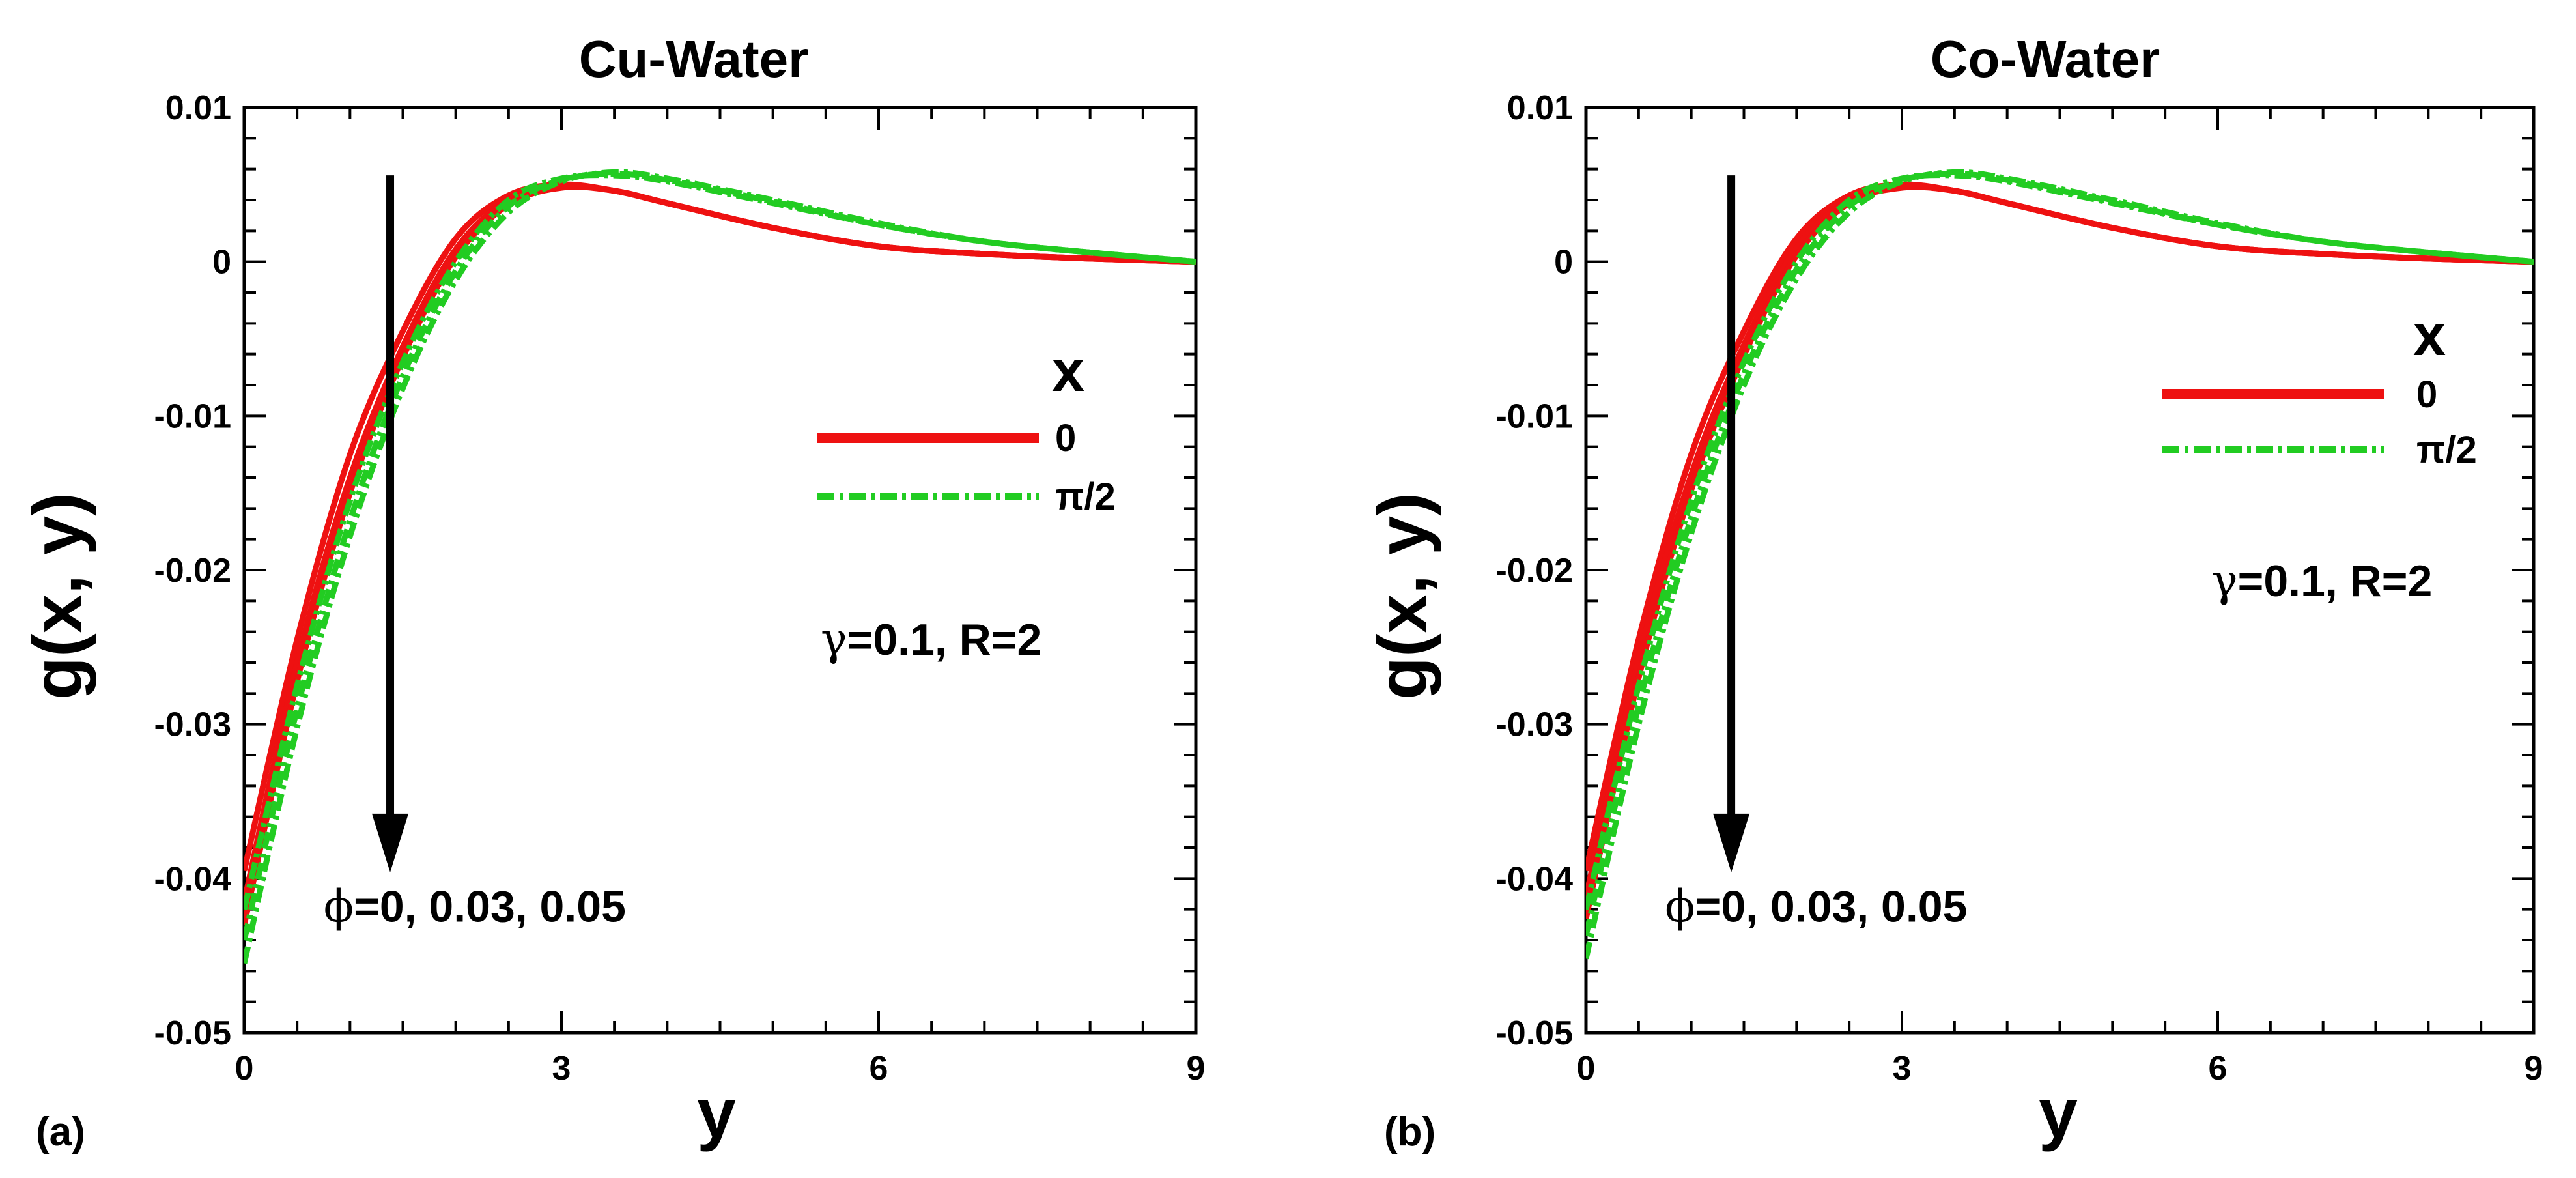 The height and width of the screenshot is (1178, 2576). What do you see at coordinates (1410, 1133) in the screenshot?
I see `panel-label: (b)` at bounding box center [1410, 1133].